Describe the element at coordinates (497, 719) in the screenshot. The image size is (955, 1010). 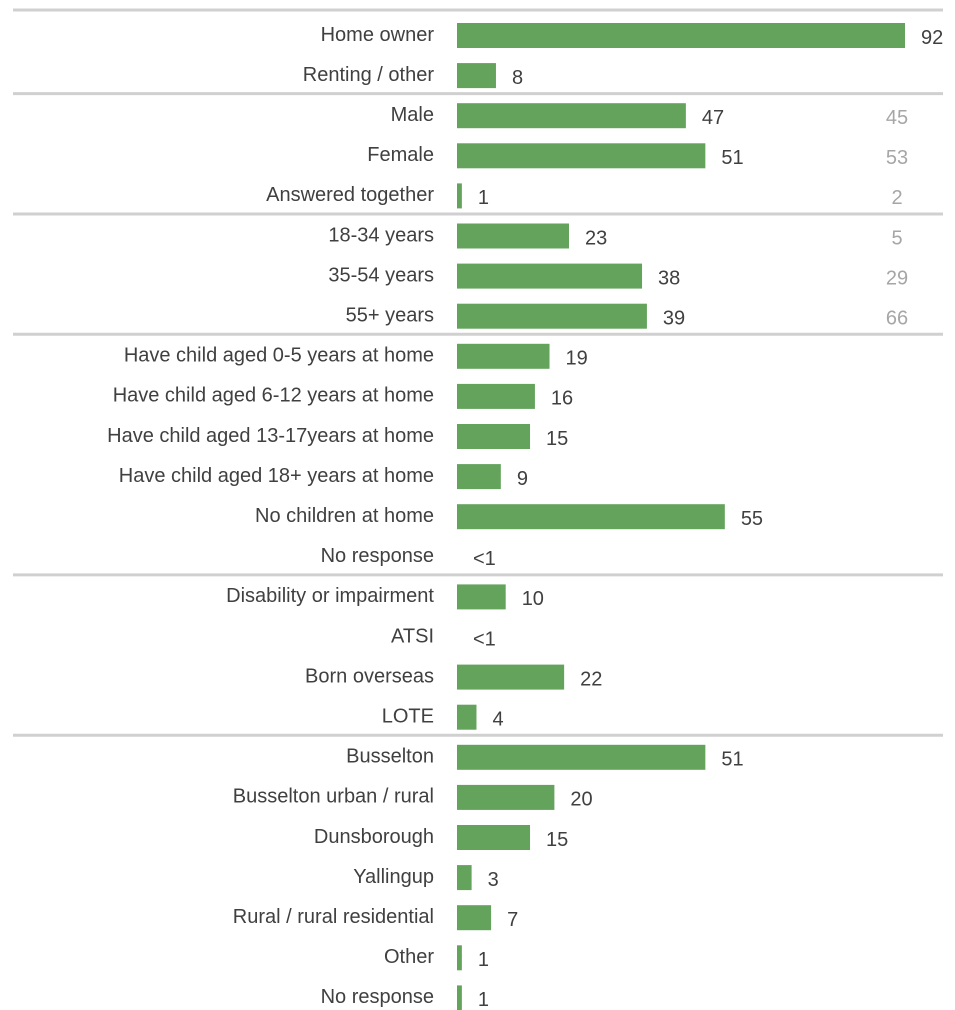
I see `value-label: 4` at that location.